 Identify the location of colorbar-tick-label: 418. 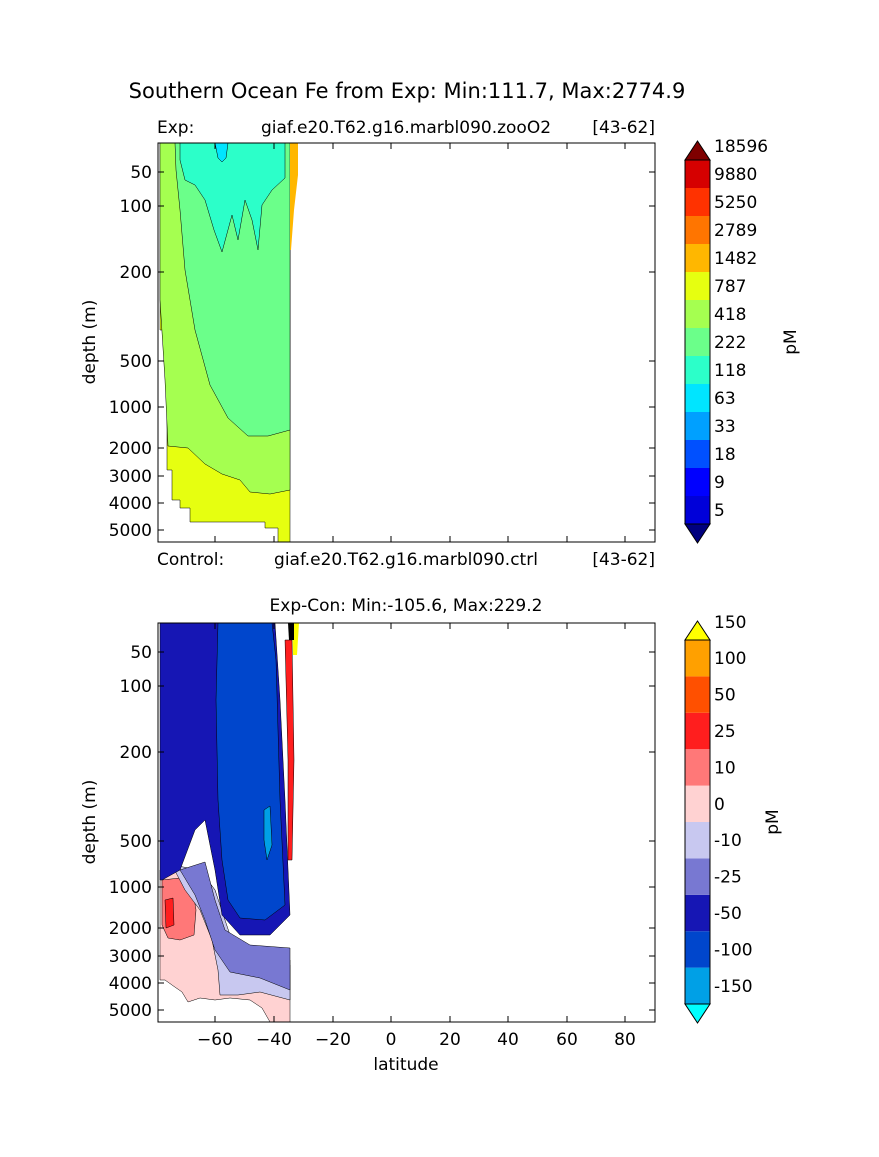
(730, 315).